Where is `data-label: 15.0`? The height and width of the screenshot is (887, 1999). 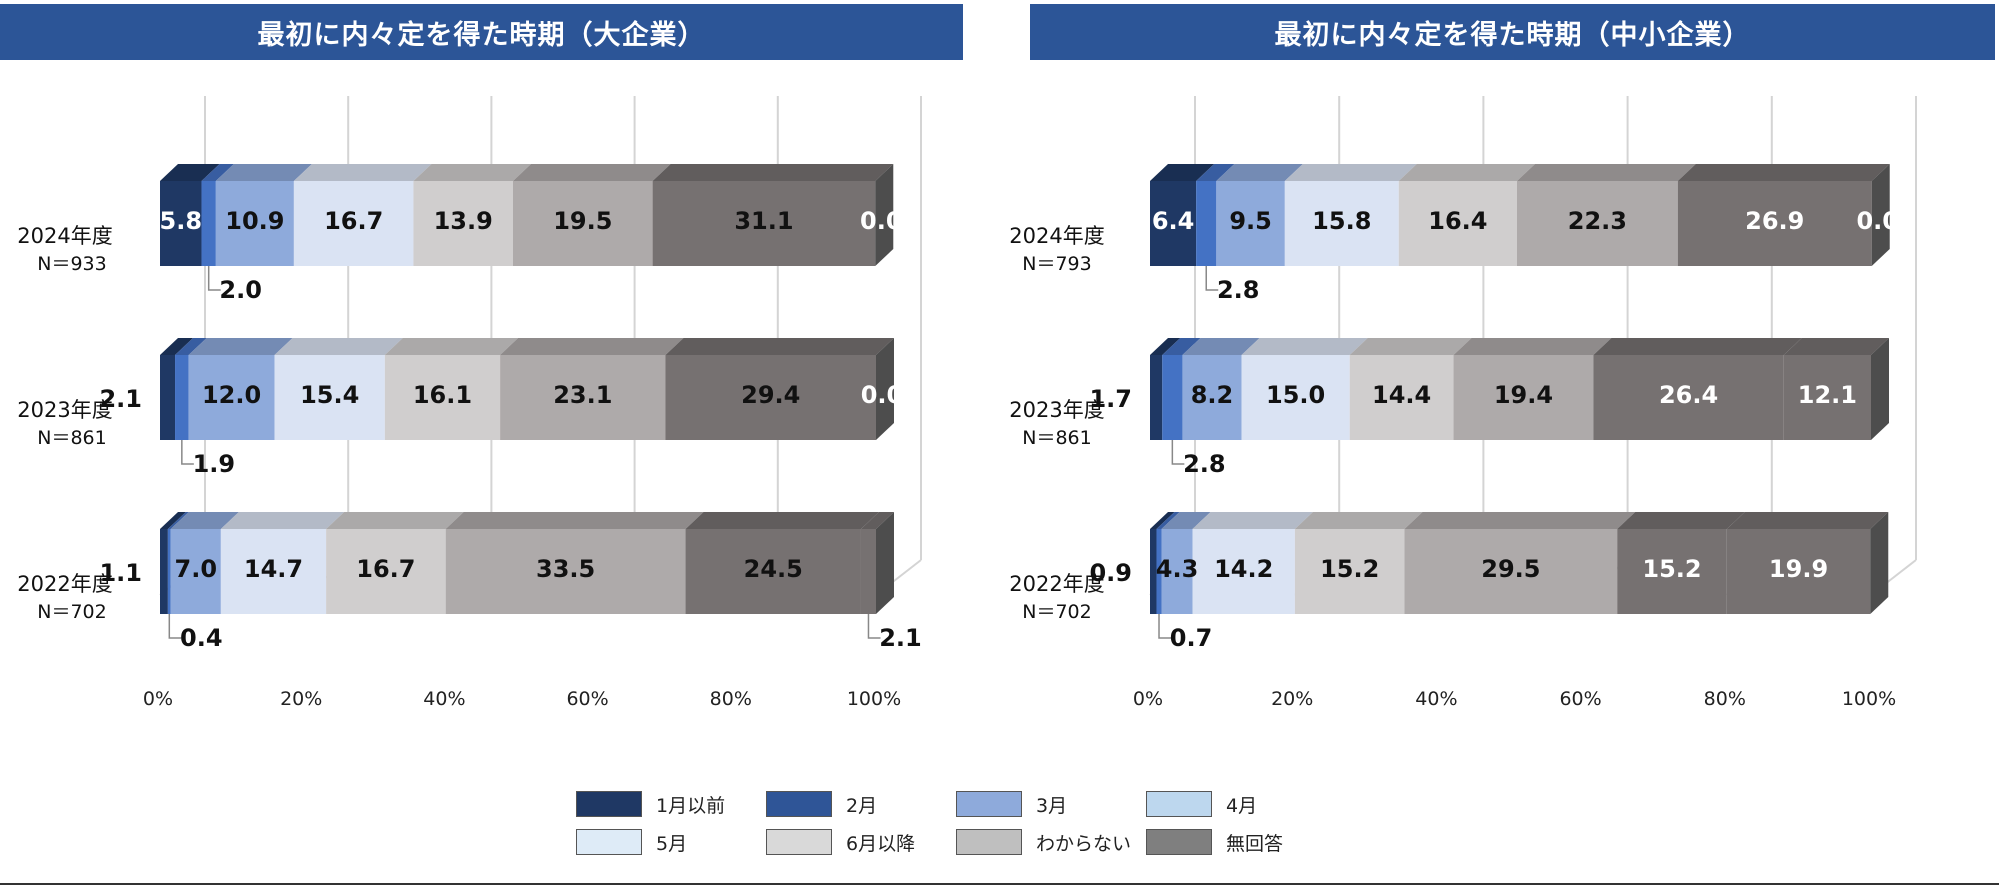
data-label: 15.0 is located at coordinates (1295, 395).